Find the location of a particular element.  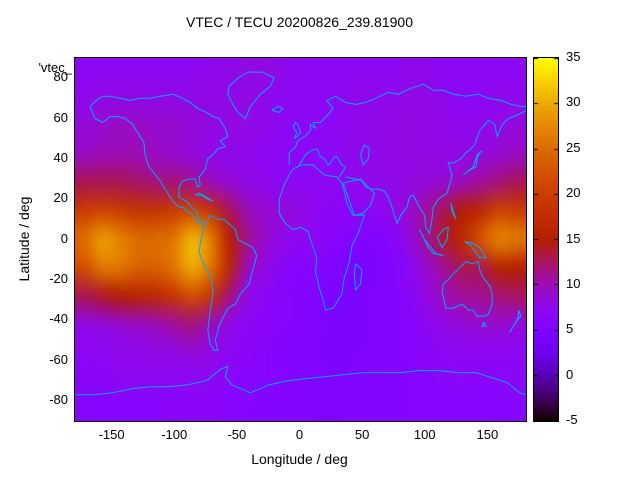

y-tick-label: 80 is located at coordinates (60, 77).